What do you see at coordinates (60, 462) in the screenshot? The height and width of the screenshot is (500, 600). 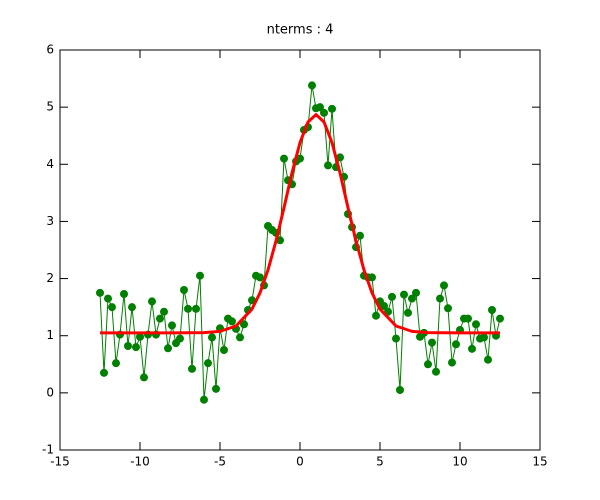 I see `x-tick-label: -15` at bounding box center [60, 462].